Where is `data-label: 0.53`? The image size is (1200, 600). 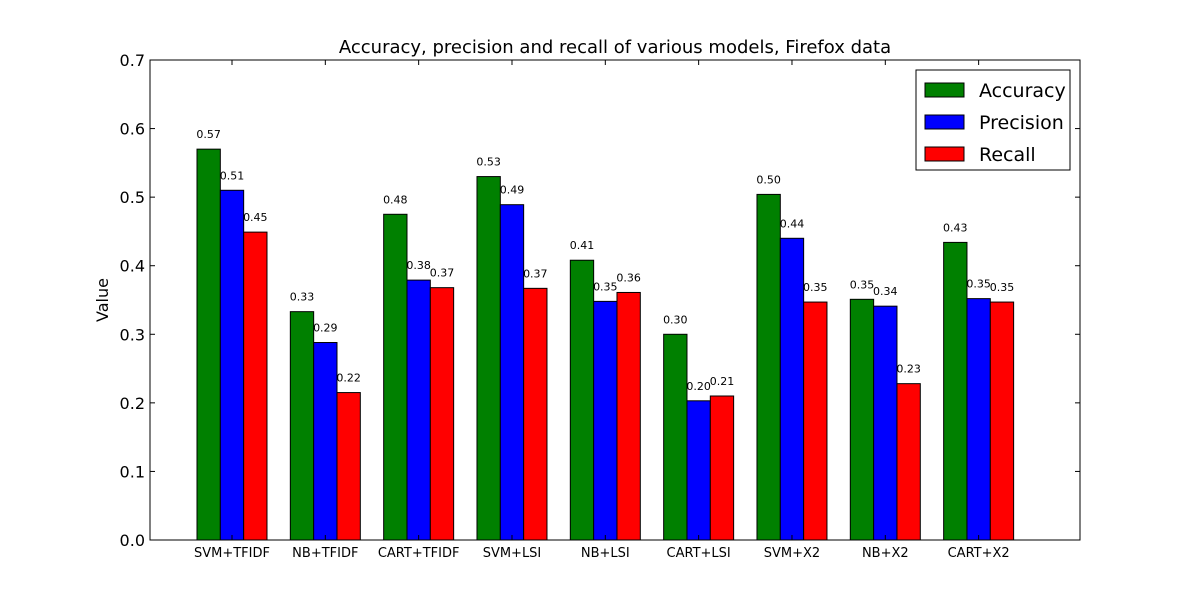 data-label: 0.53 is located at coordinates (488, 162).